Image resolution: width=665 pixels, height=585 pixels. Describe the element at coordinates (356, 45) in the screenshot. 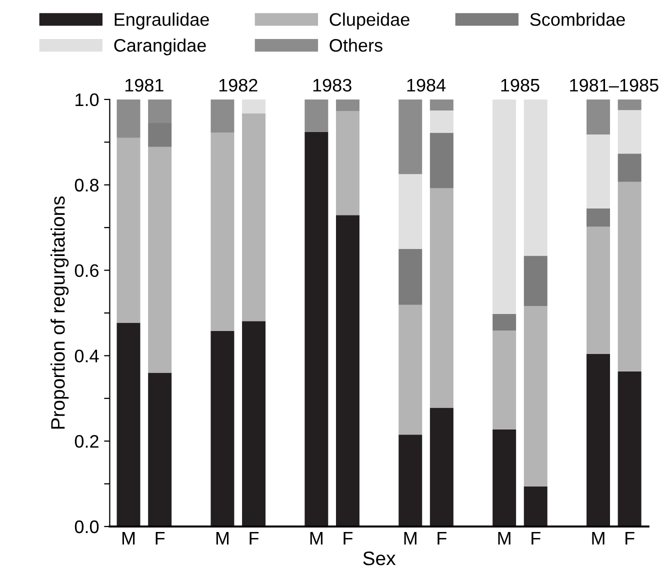

I see `legend-label: Others` at that location.